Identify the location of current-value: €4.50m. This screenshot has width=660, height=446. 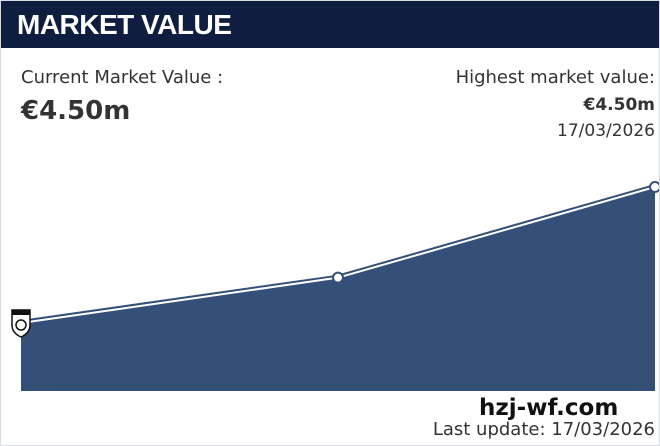
(76, 111).